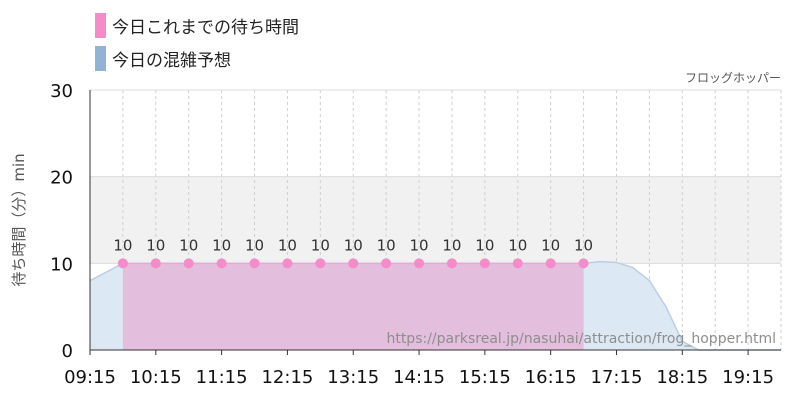 Image resolution: width=800 pixels, height=400 pixels. What do you see at coordinates (485, 377) in the screenshot?
I see `x-tick-label: 15:15` at bounding box center [485, 377].